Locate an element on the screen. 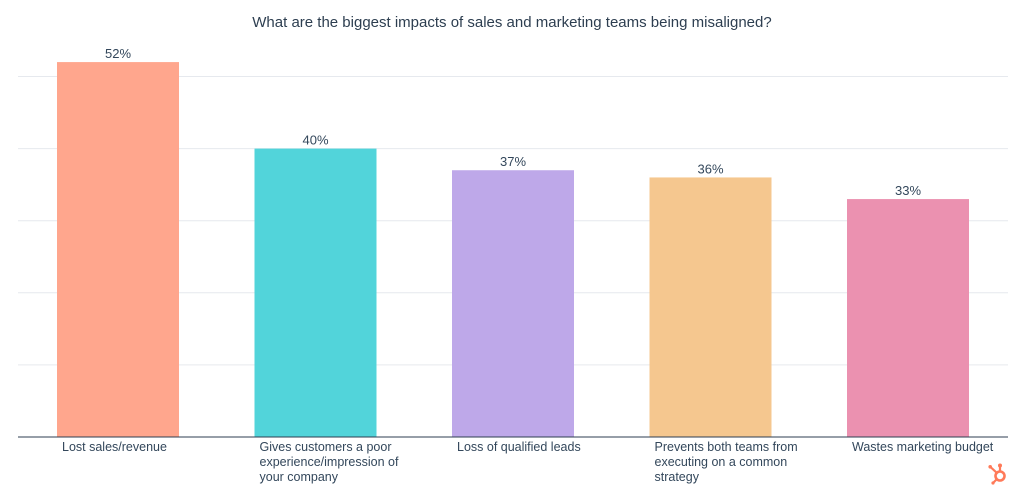 The image size is (1024, 493). hubspot-sprocket-icon is located at coordinates (997, 474).